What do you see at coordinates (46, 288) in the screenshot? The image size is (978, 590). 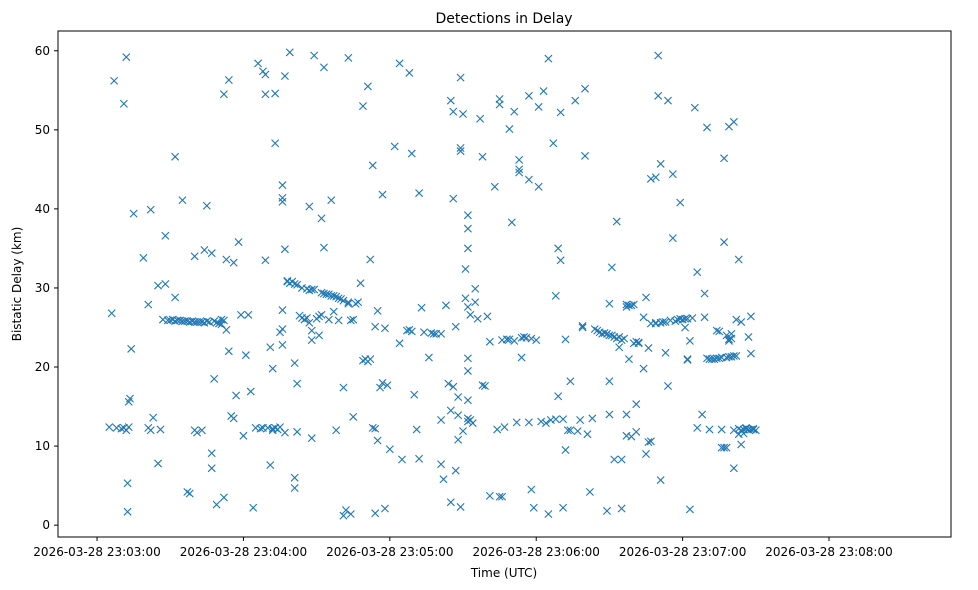 I see `y-axis: 0 10 20 30 40 50 60` at bounding box center [46, 288].